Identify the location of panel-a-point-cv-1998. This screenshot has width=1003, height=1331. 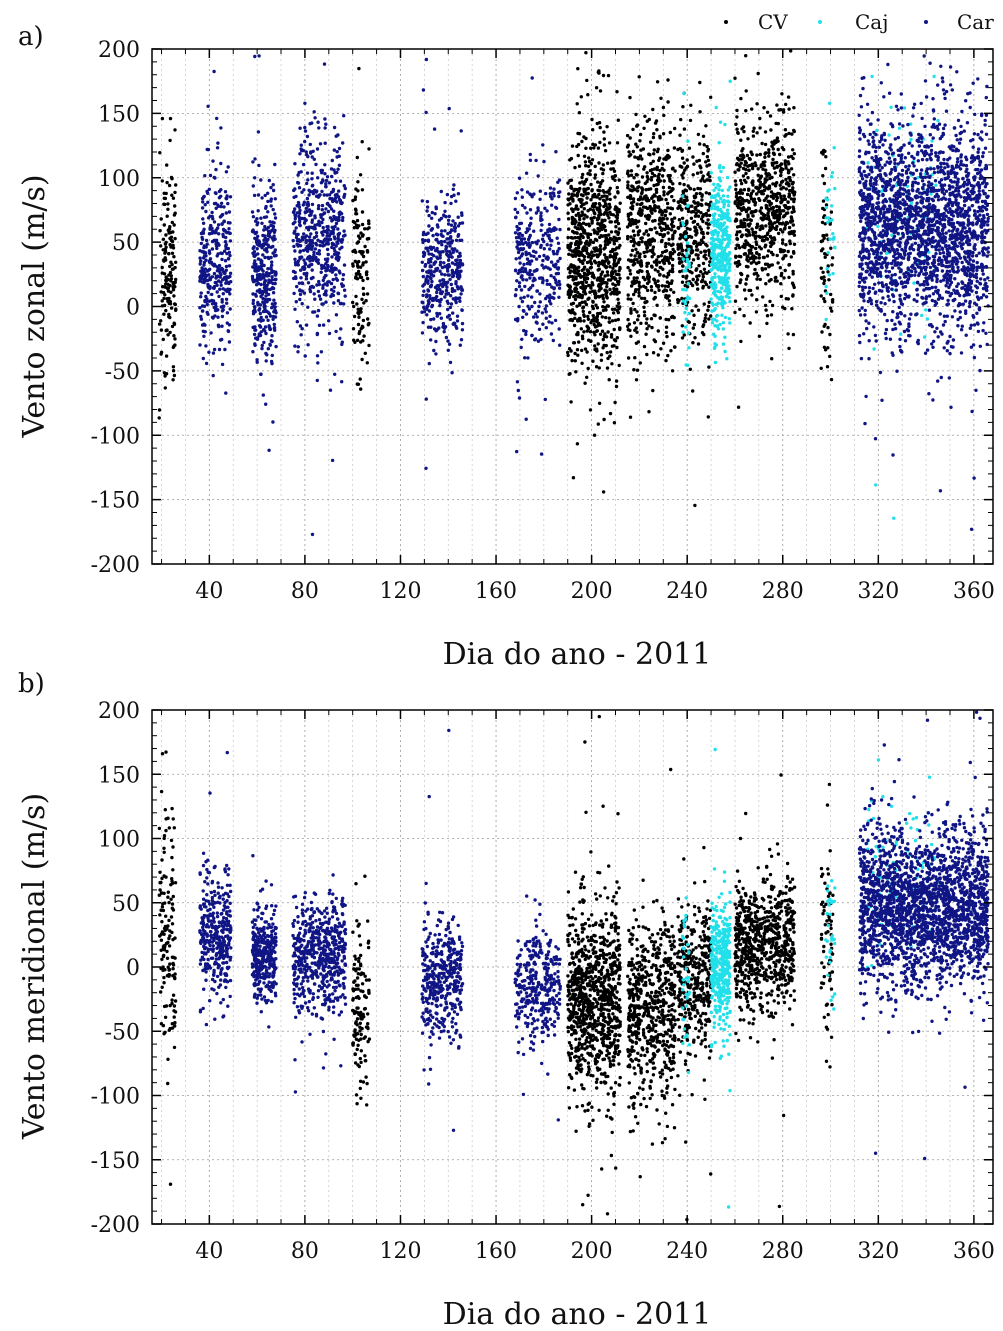
(707, 166).